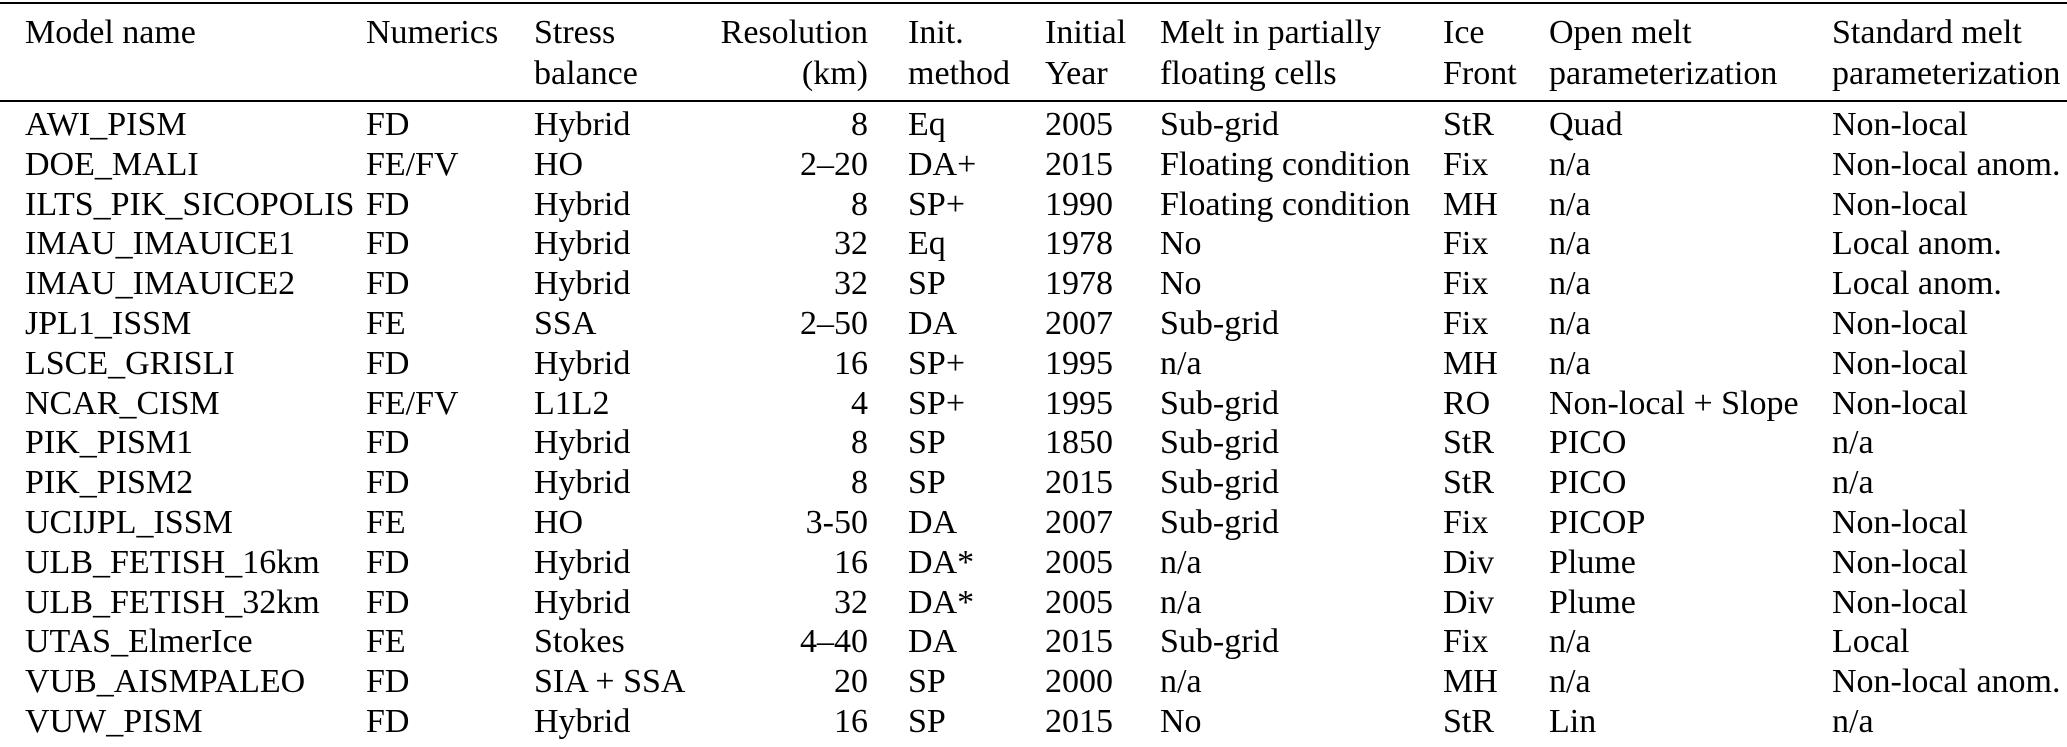 The width and height of the screenshot is (2067, 747). I want to click on cell-year: 1990, so click(1079, 204).